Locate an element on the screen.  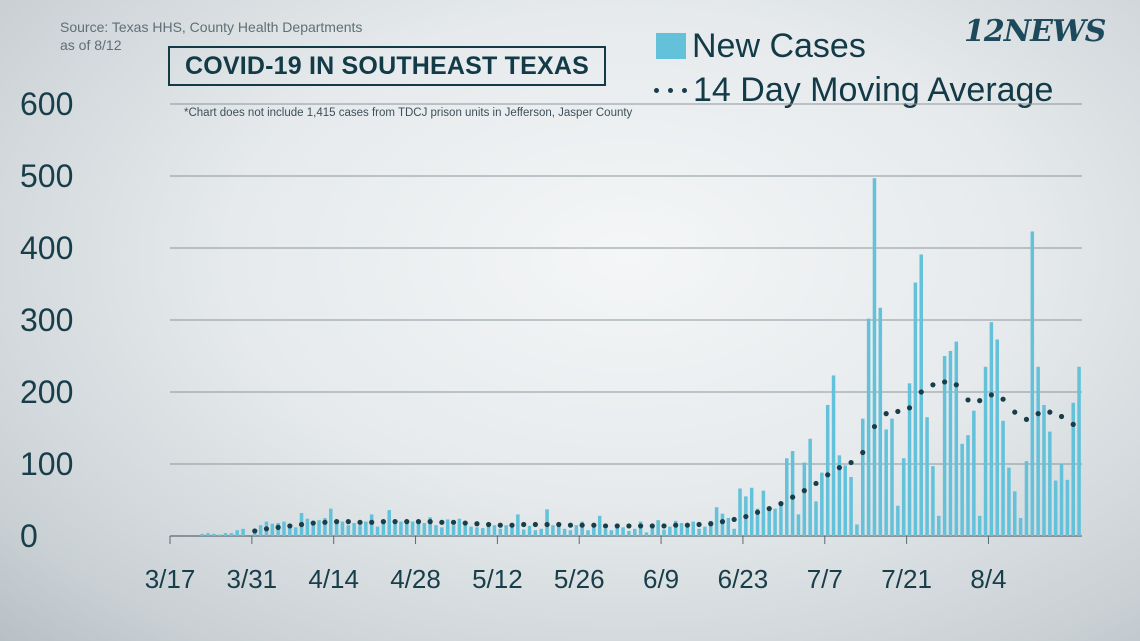
x-tick-label: 4/28 is located at coordinates (415, 579).